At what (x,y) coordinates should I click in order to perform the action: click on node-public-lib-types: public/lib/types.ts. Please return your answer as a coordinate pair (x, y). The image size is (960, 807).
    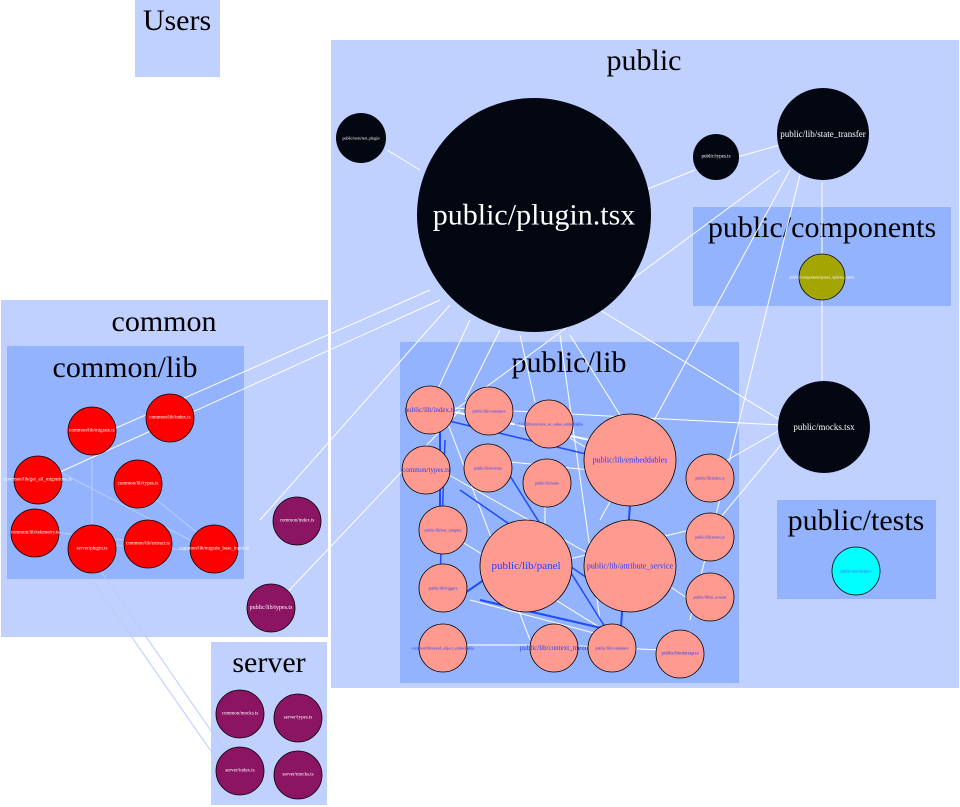
    Looking at the image, I should click on (271, 608).